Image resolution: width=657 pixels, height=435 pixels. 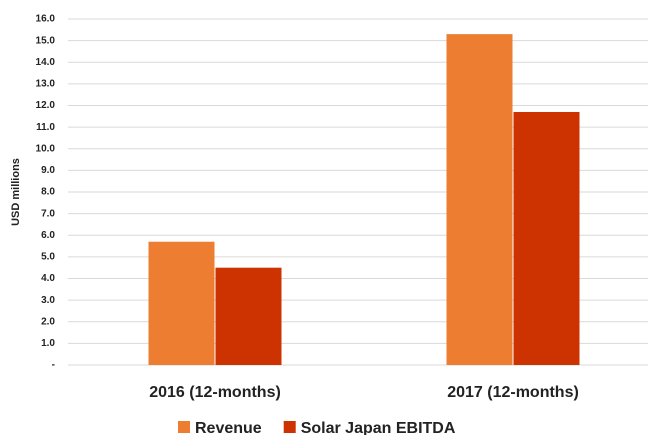 I want to click on y-tick-label: 2.0, so click(x=48, y=321).